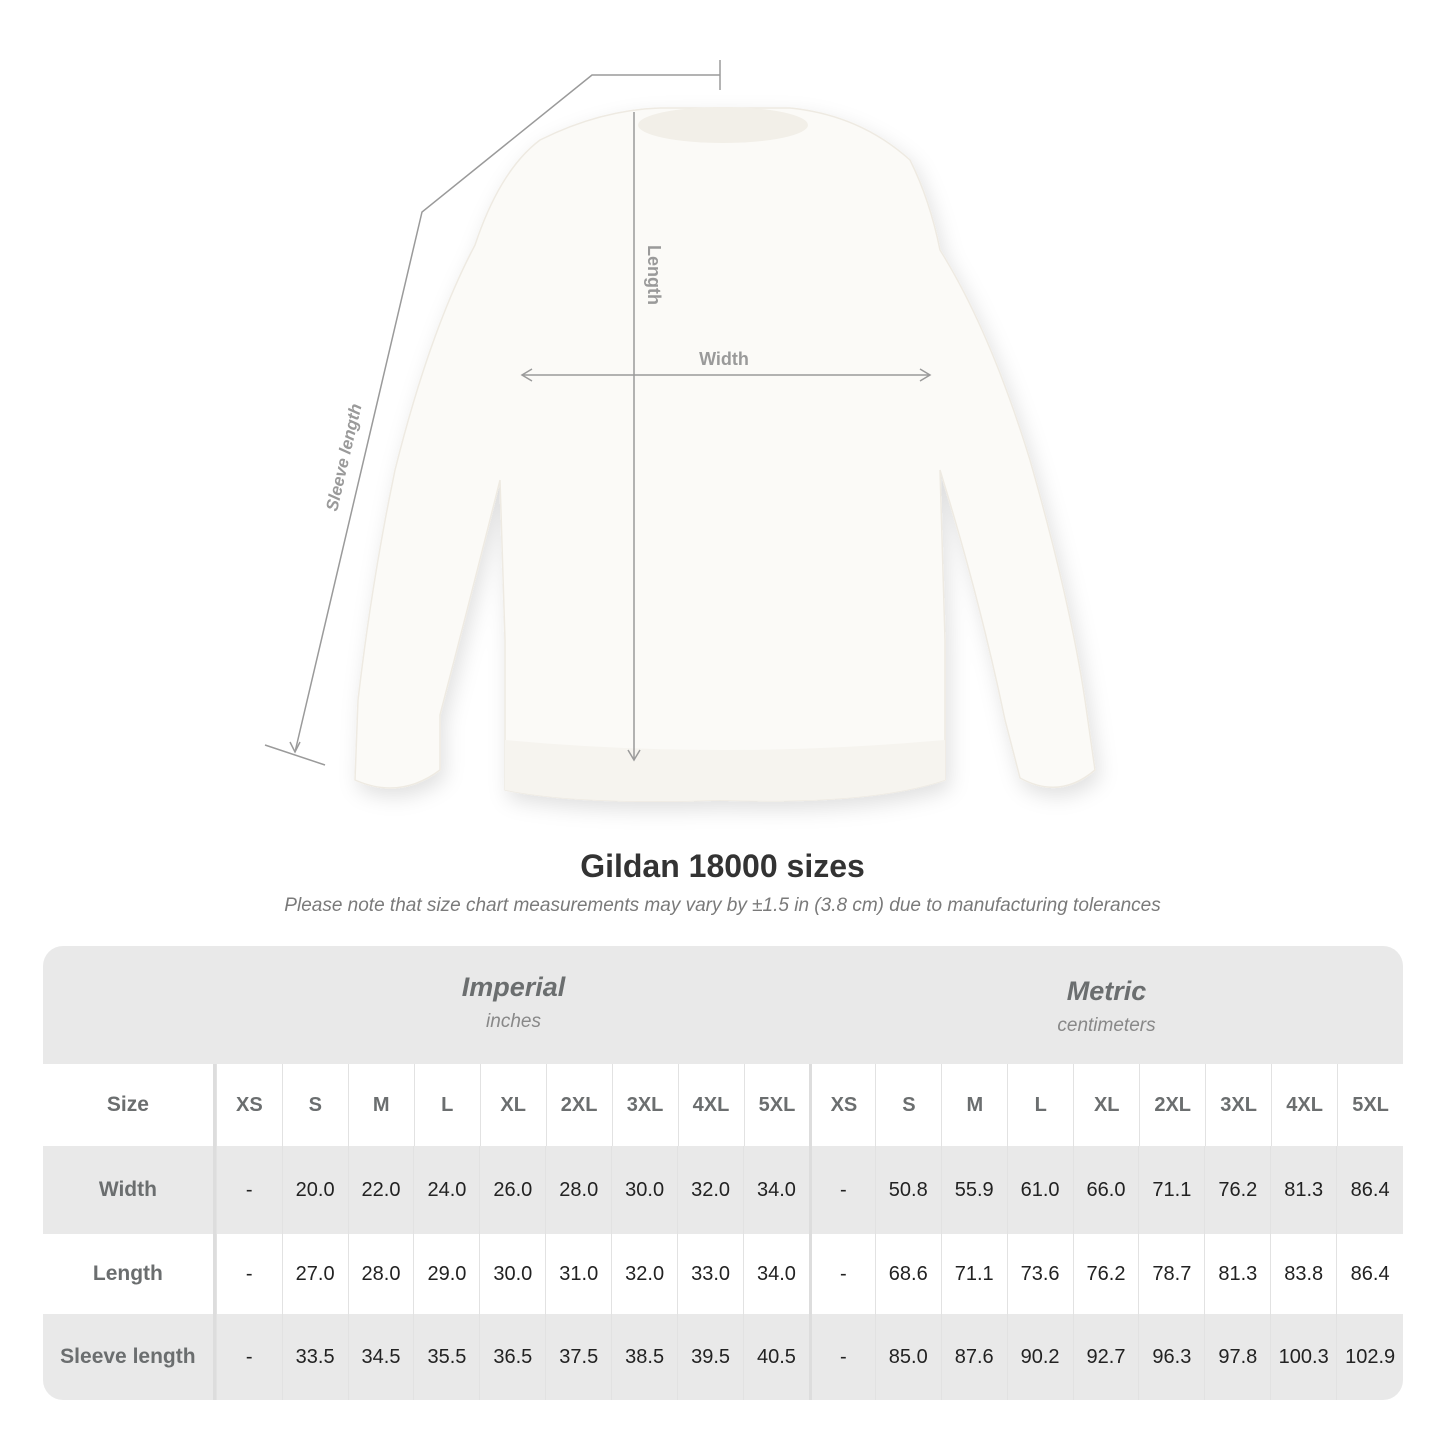 The height and width of the screenshot is (1445, 1445). What do you see at coordinates (129, 1190) in the screenshot?
I see `row-label: Width` at bounding box center [129, 1190].